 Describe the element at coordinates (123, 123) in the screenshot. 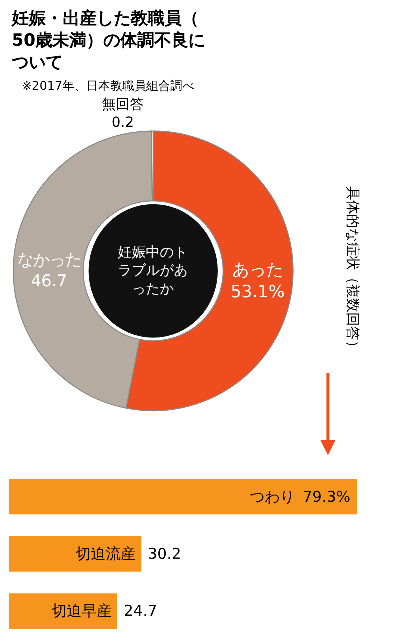

I see `data-label: 0.2` at that location.